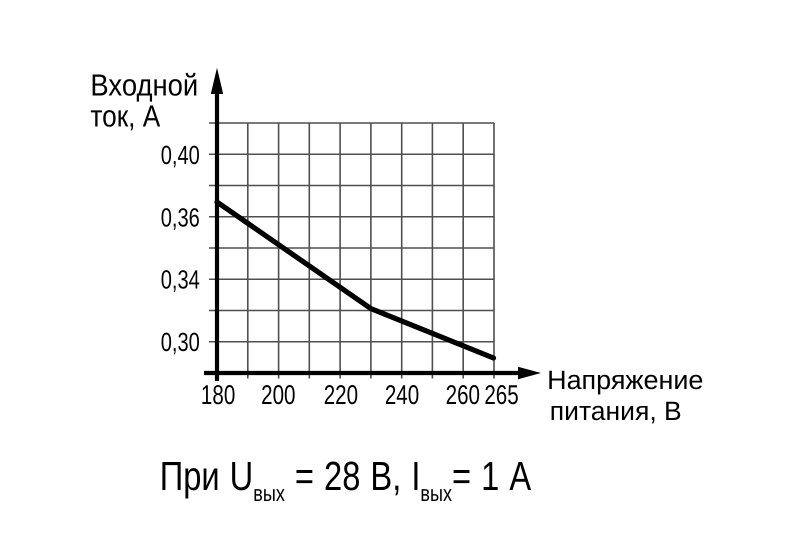  What do you see at coordinates (616, 411) in the screenshot?
I see `svg-text: питания, В` at bounding box center [616, 411].